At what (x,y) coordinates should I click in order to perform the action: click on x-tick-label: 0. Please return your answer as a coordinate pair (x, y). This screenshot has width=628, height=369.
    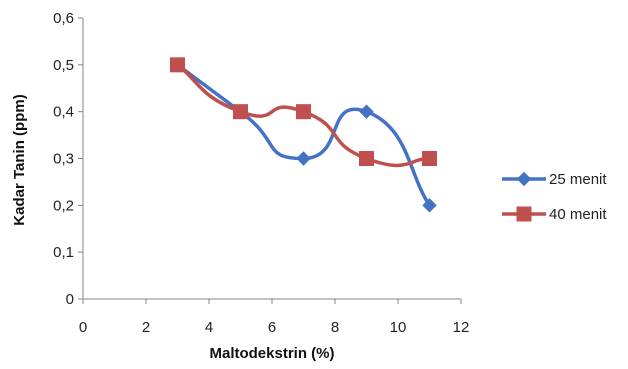
    Looking at the image, I should click on (83, 327).